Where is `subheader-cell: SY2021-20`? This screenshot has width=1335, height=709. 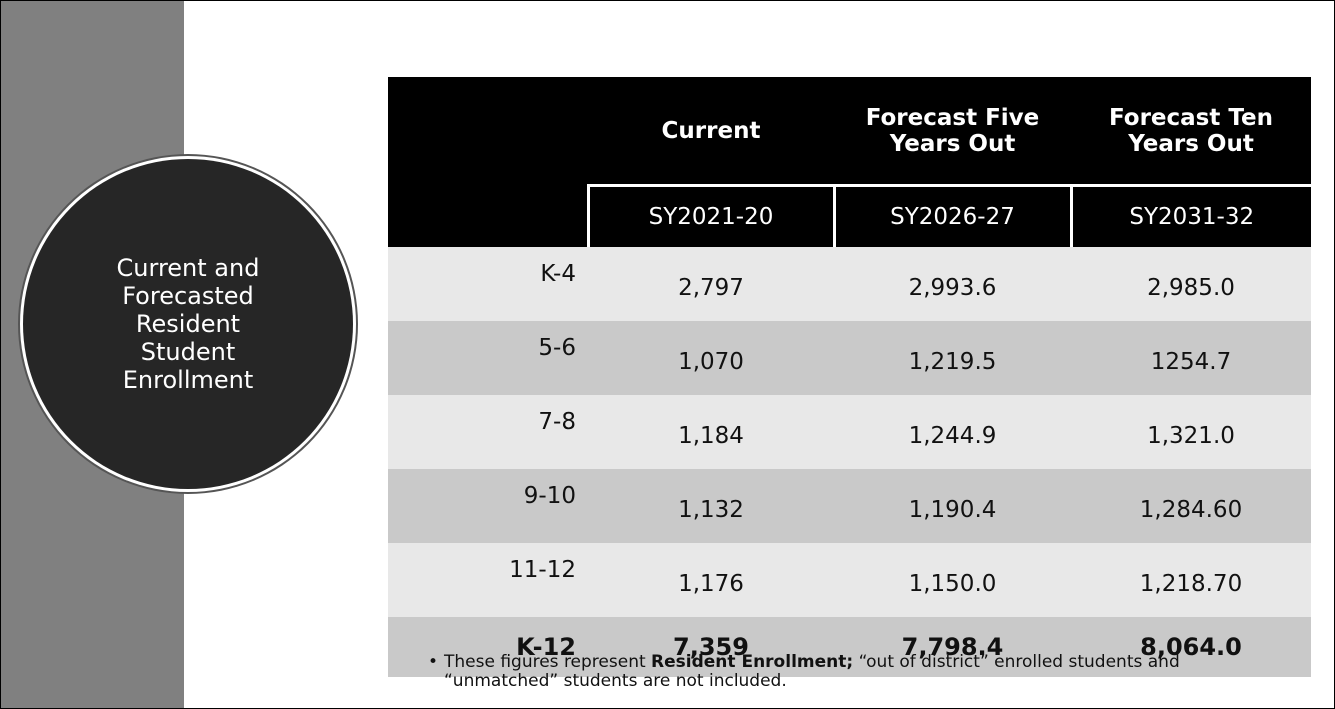 subheader-cell: SY2021-20 is located at coordinates (711, 215).